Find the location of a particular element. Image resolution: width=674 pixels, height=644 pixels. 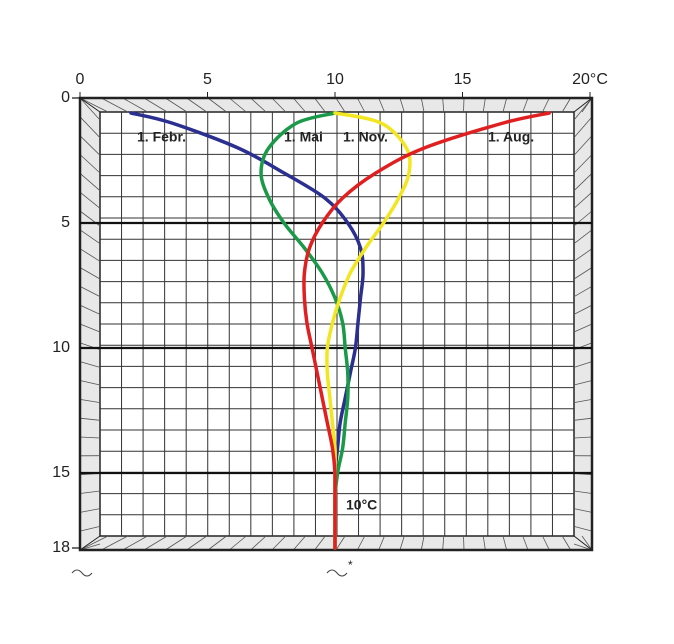

y-tick-label: 5 is located at coordinates (65, 222).